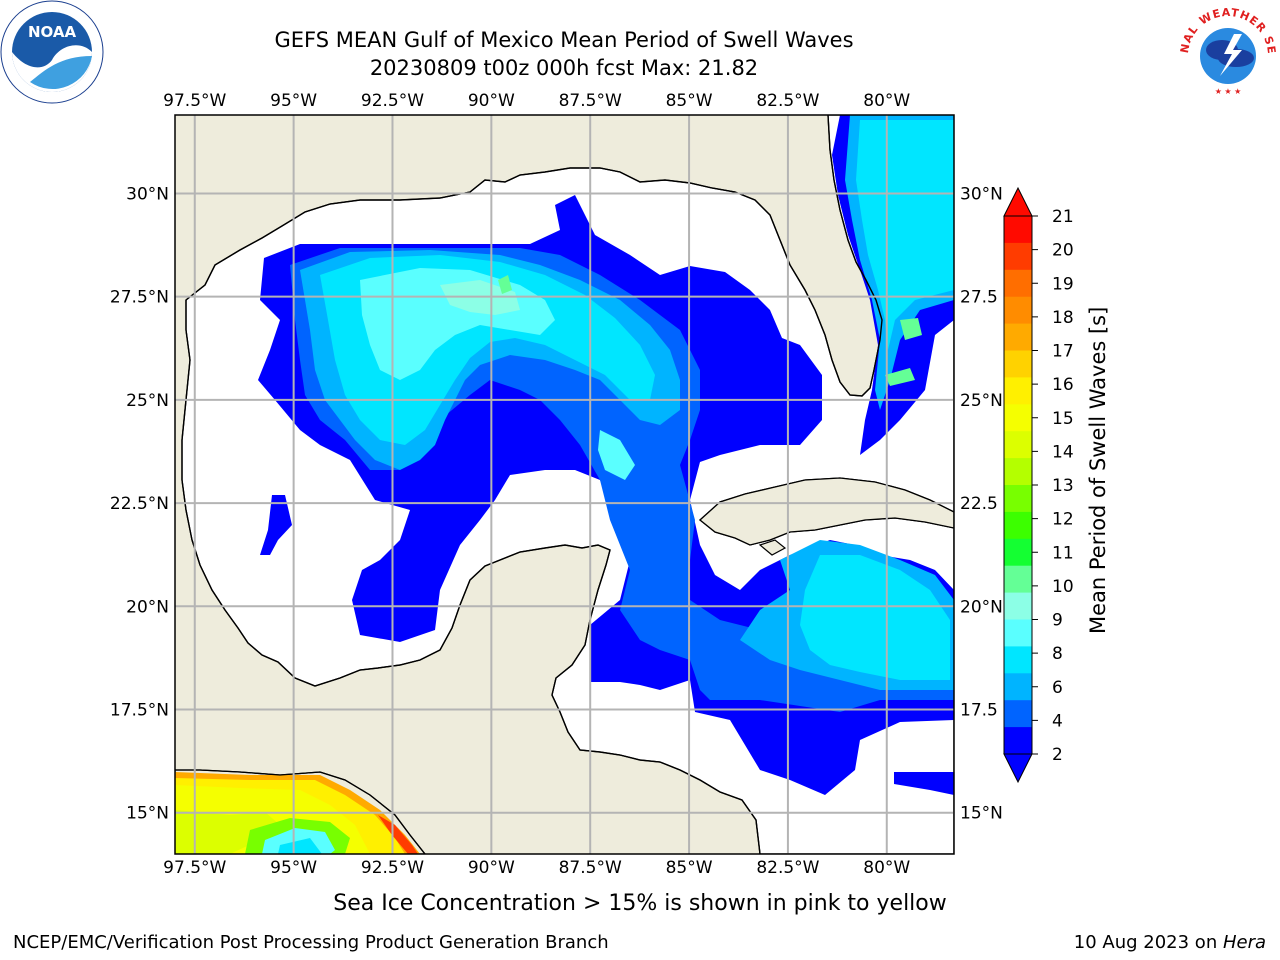 The image size is (1280, 960). Describe the element at coordinates (1063, 385) in the screenshot. I see `colorbar-tick-label: 16` at that location.